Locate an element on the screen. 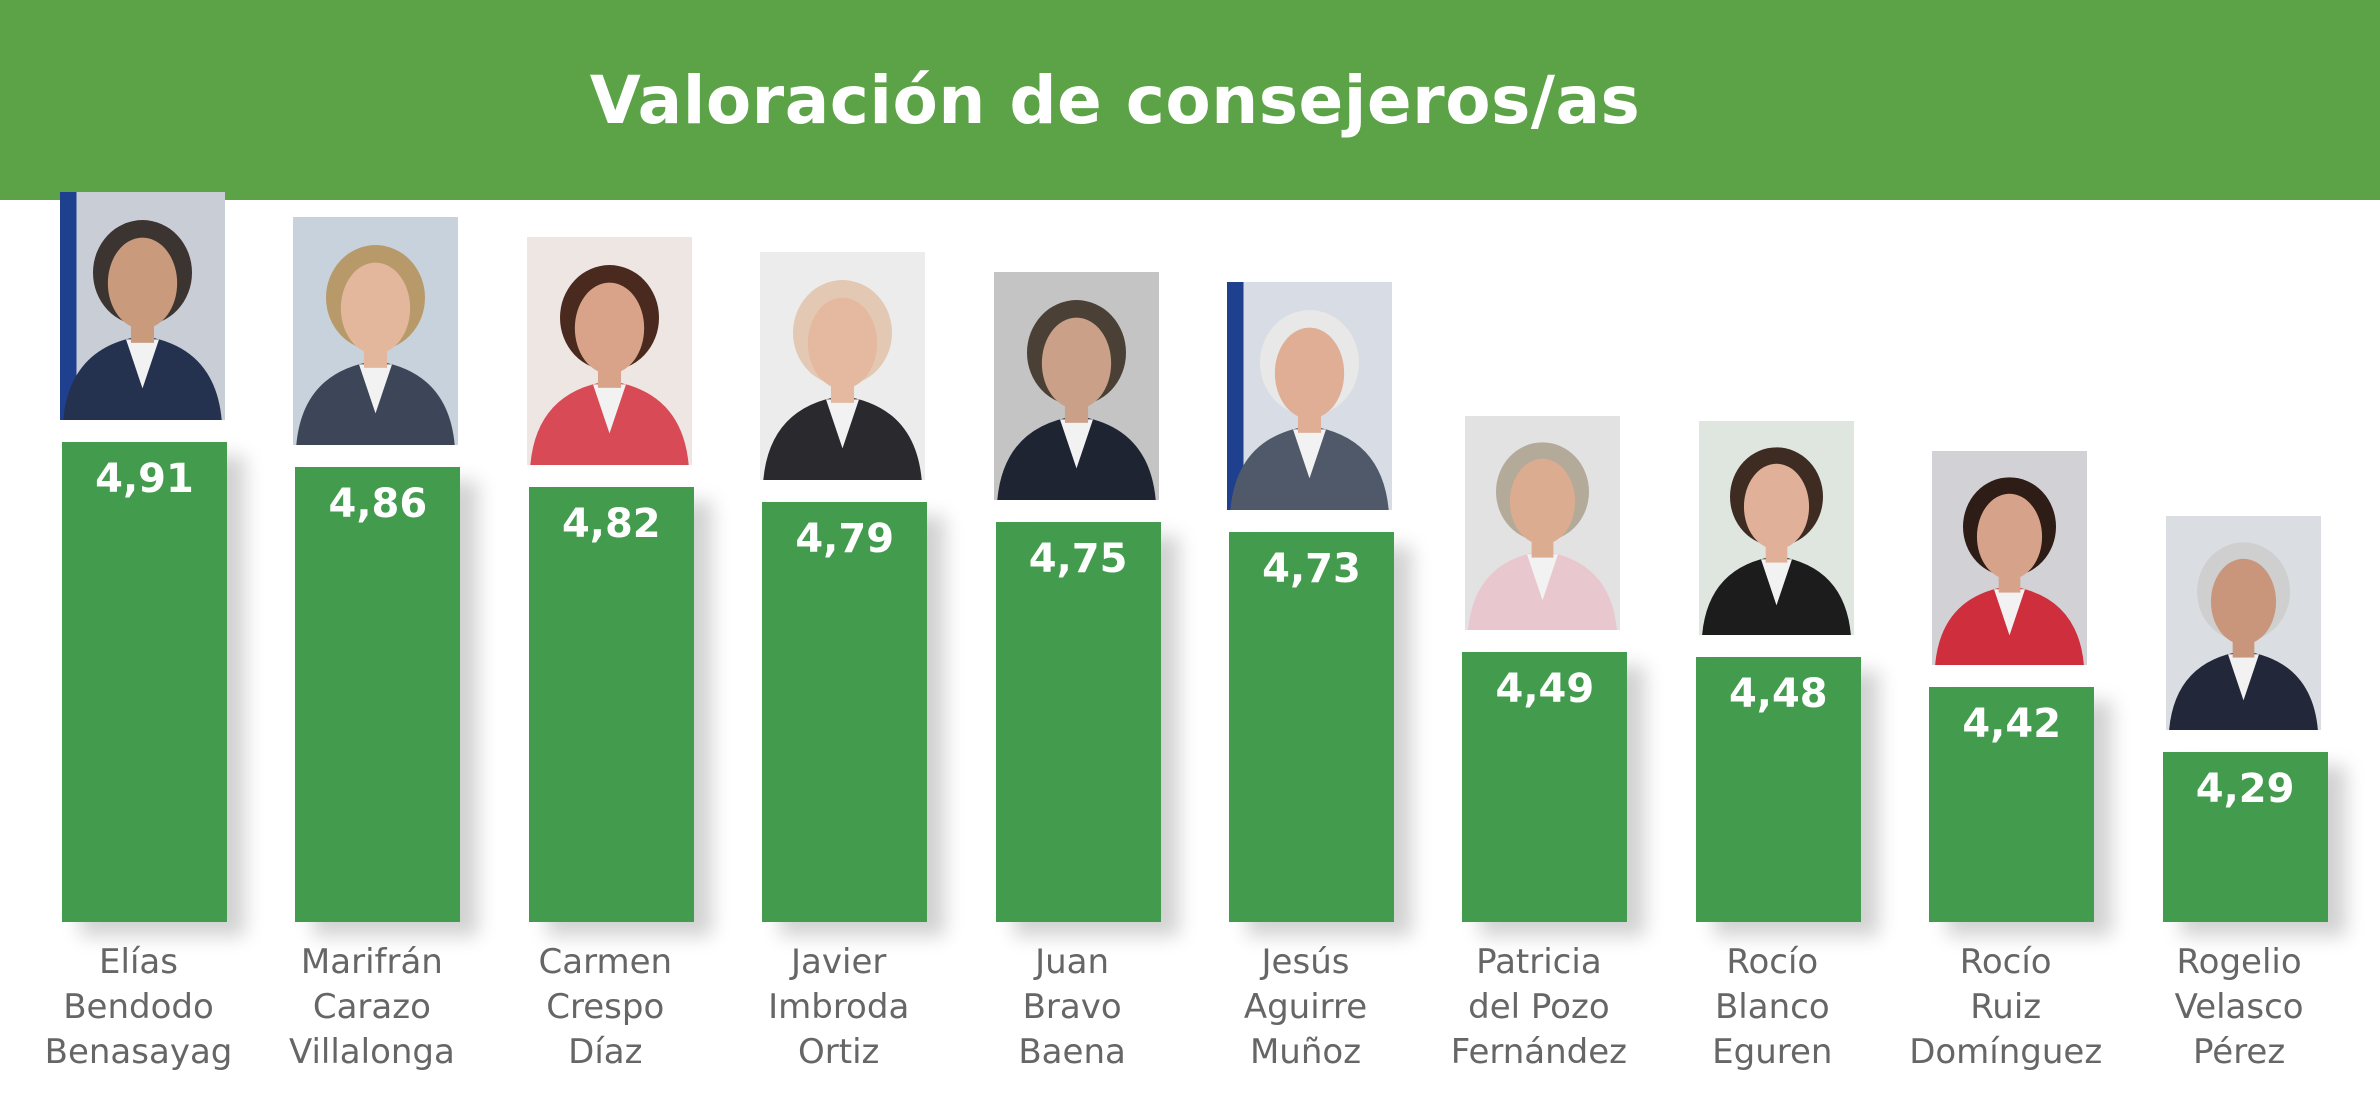  category-label-line: Crespo is located at coordinates (605, 1007).